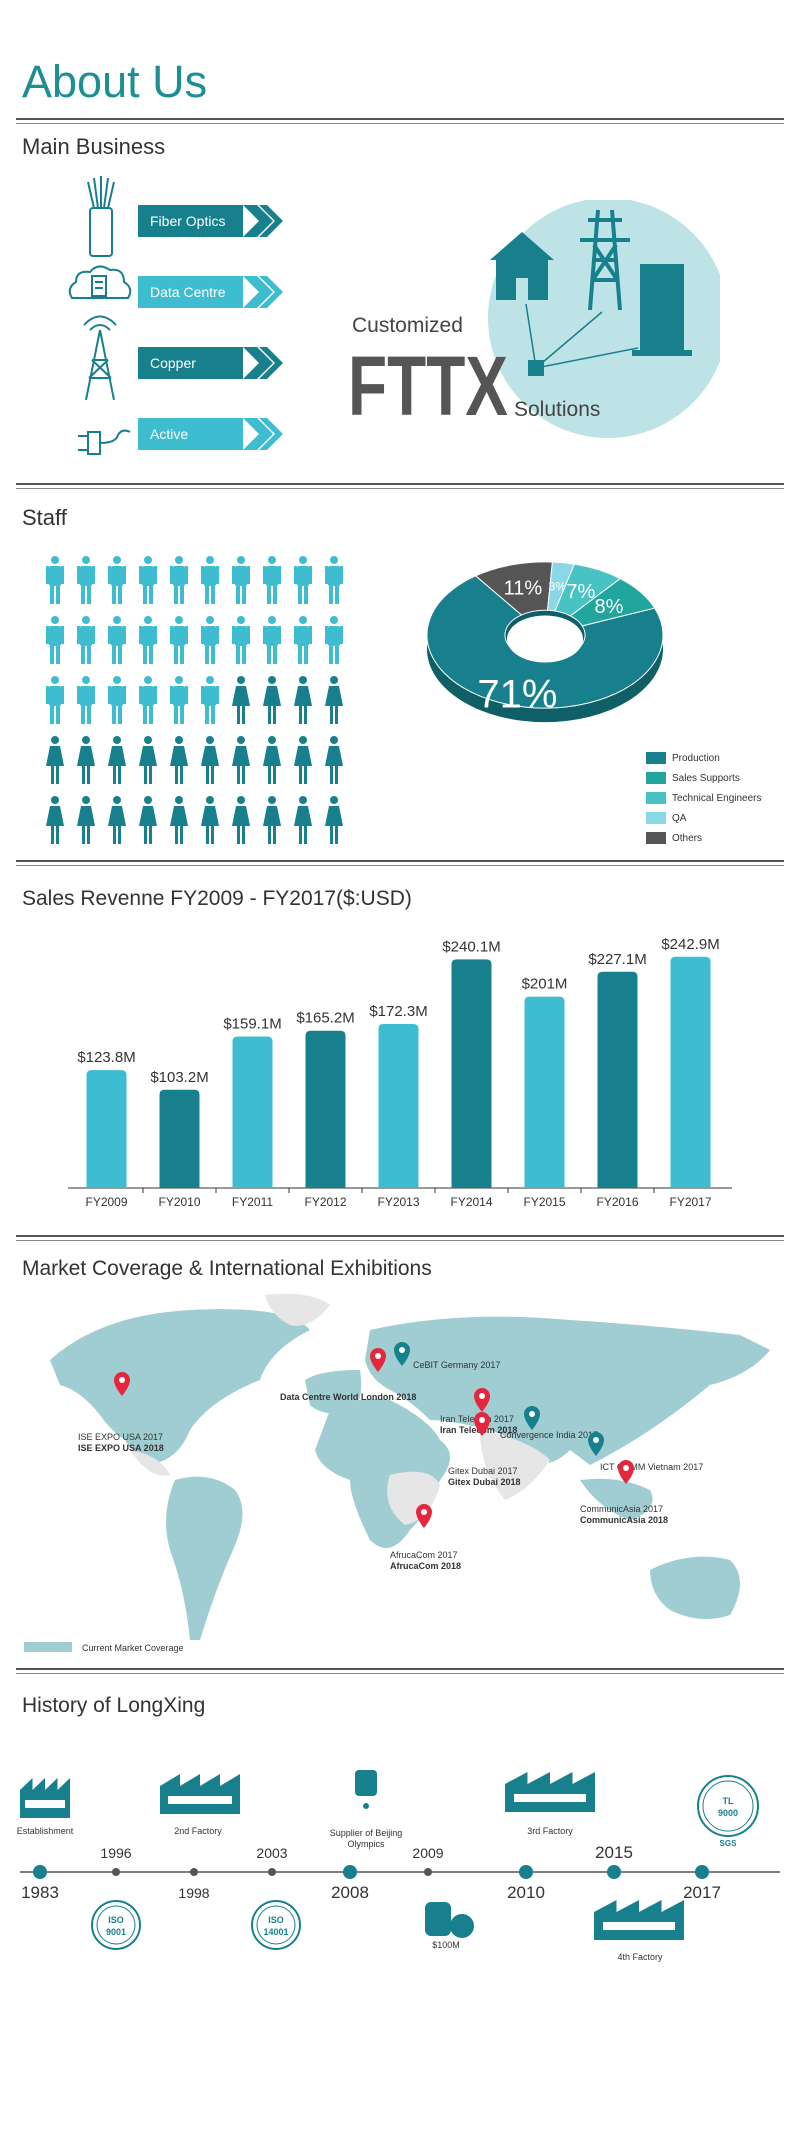 The image size is (800, 2132). Describe the element at coordinates (702, 1892) in the screenshot. I see `timeline-year: 2017` at that location.